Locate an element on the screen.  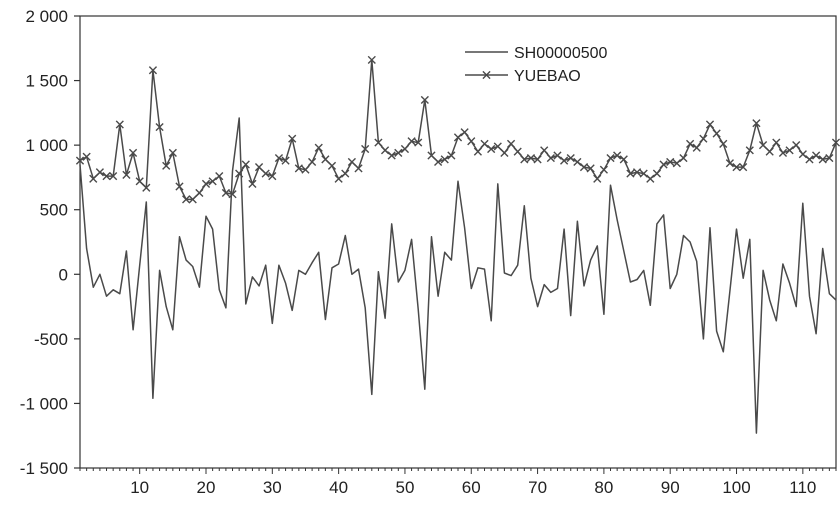
x-tick-label: 60 is located at coordinates (471, 487).